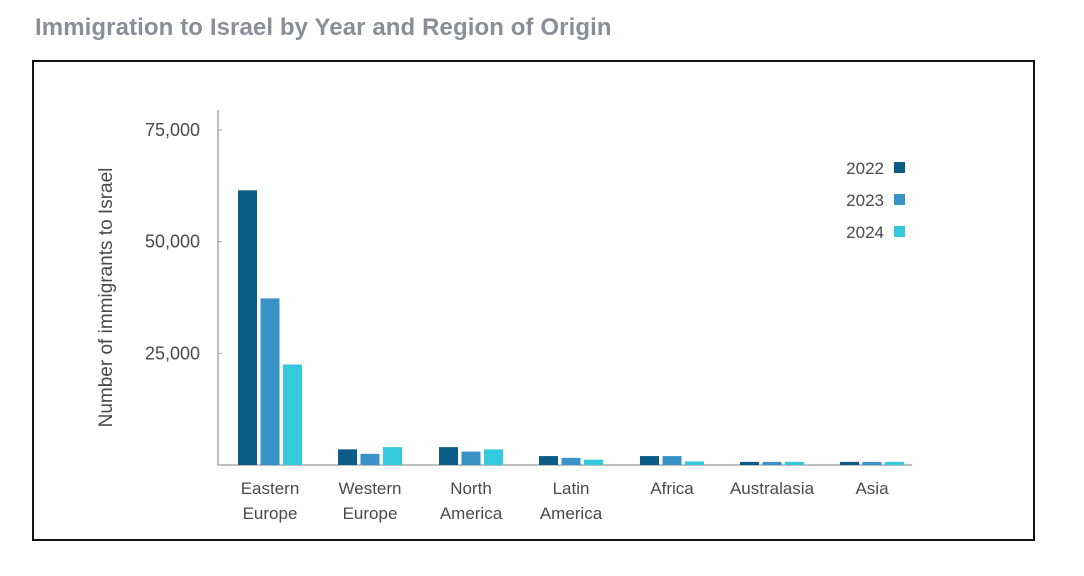  Describe the element at coordinates (865, 168) in the screenshot. I see `legend-label: 2022` at that location.